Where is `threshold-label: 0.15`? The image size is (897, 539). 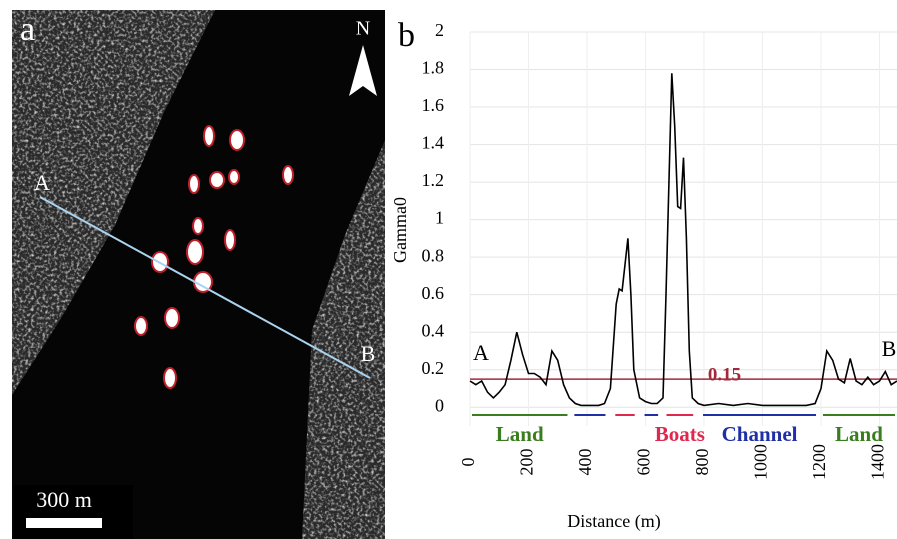 threshold-label: 0.15 is located at coordinates (724, 374).